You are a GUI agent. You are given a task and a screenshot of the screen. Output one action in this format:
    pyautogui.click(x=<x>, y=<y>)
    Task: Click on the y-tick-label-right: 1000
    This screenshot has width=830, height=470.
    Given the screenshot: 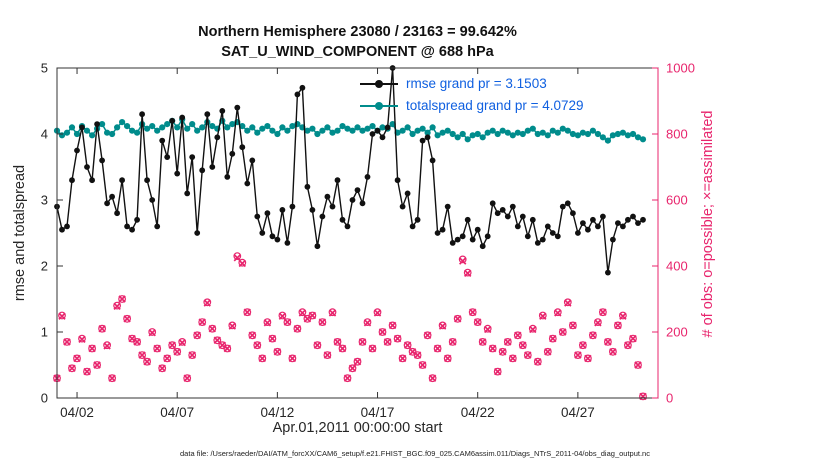 What is the action you would take?
    pyautogui.click(x=680, y=68)
    